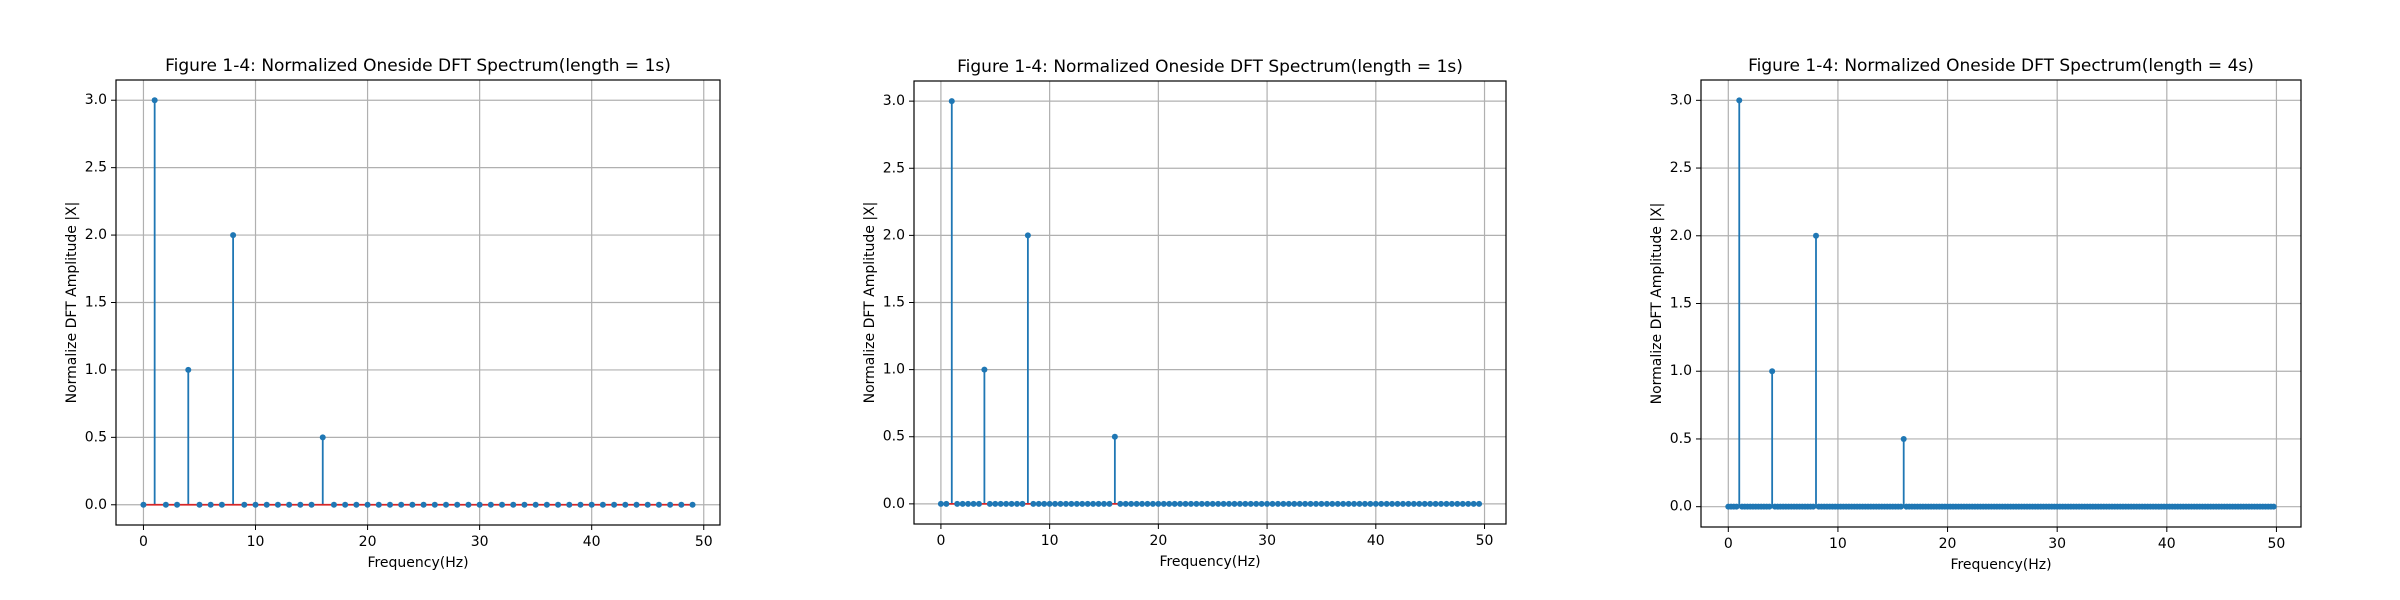 Image resolution: width=2400 pixels, height=600 pixels. I want to click on x-tick-label: 50, so click(2277, 544).